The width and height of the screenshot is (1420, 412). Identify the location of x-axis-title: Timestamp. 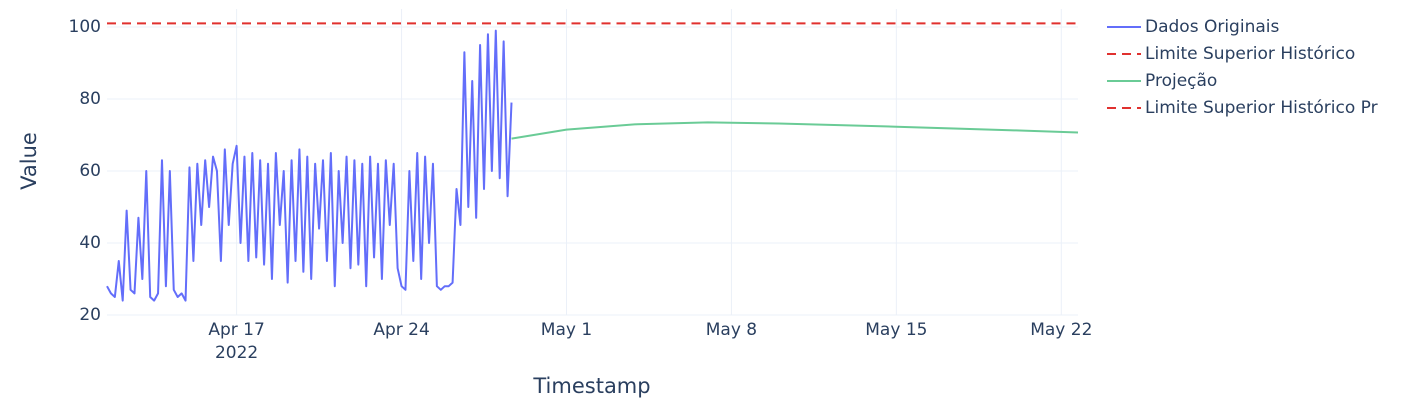
(591, 386).